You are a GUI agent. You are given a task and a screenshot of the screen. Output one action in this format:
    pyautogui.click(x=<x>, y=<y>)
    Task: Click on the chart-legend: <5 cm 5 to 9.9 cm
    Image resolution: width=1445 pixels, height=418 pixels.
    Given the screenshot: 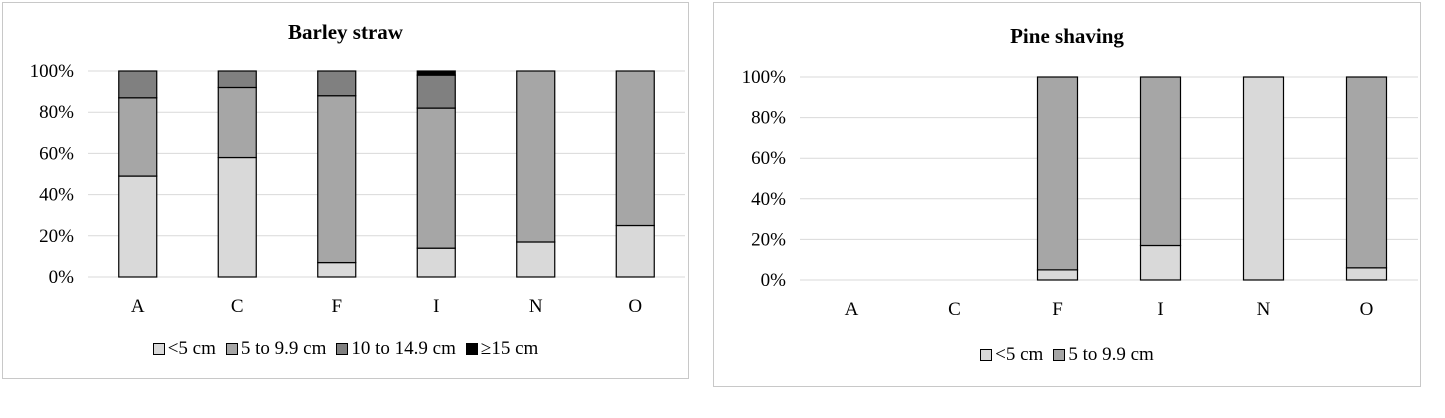 What is the action you would take?
    pyautogui.click(x=1067, y=355)
    